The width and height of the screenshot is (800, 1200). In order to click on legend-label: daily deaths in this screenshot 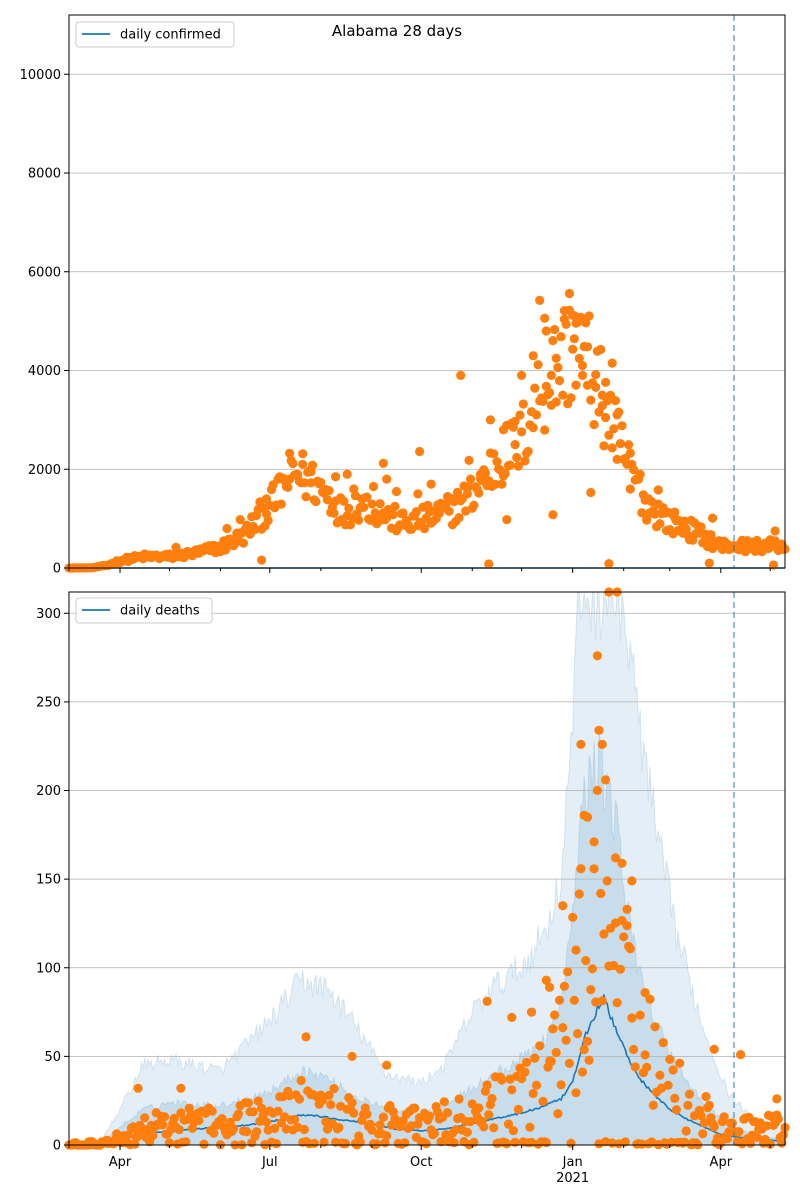, I will do `click(160, 611)`.